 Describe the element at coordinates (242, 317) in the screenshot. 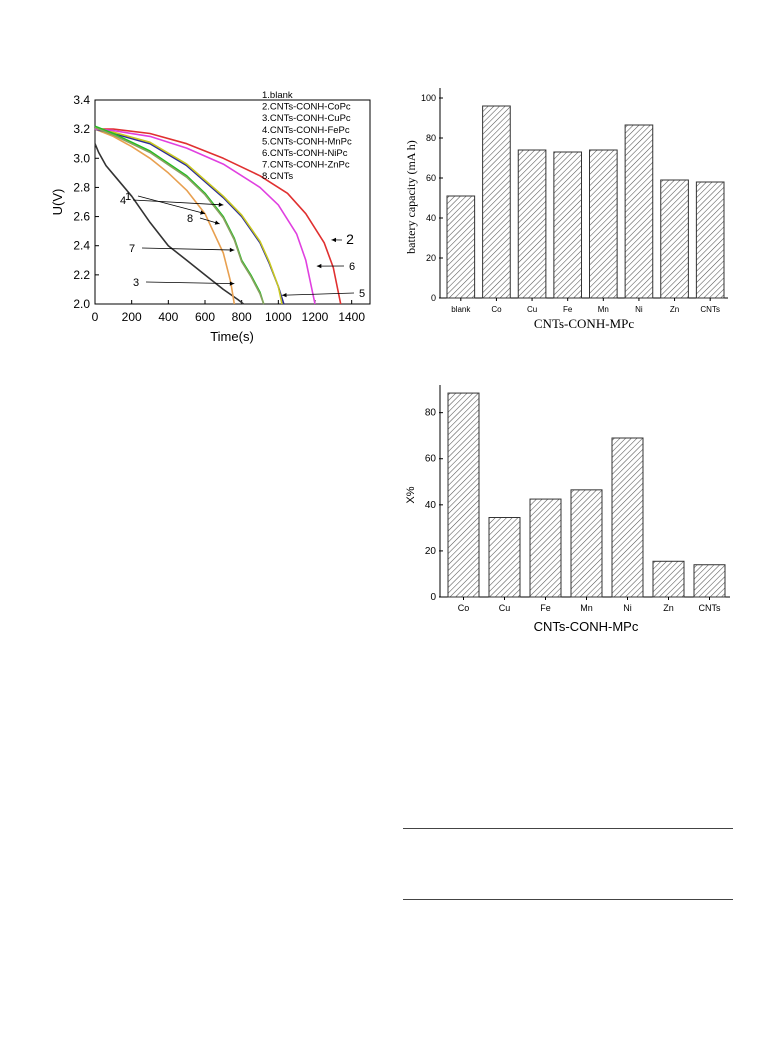

I see `x-tick-label: 800` at that location.